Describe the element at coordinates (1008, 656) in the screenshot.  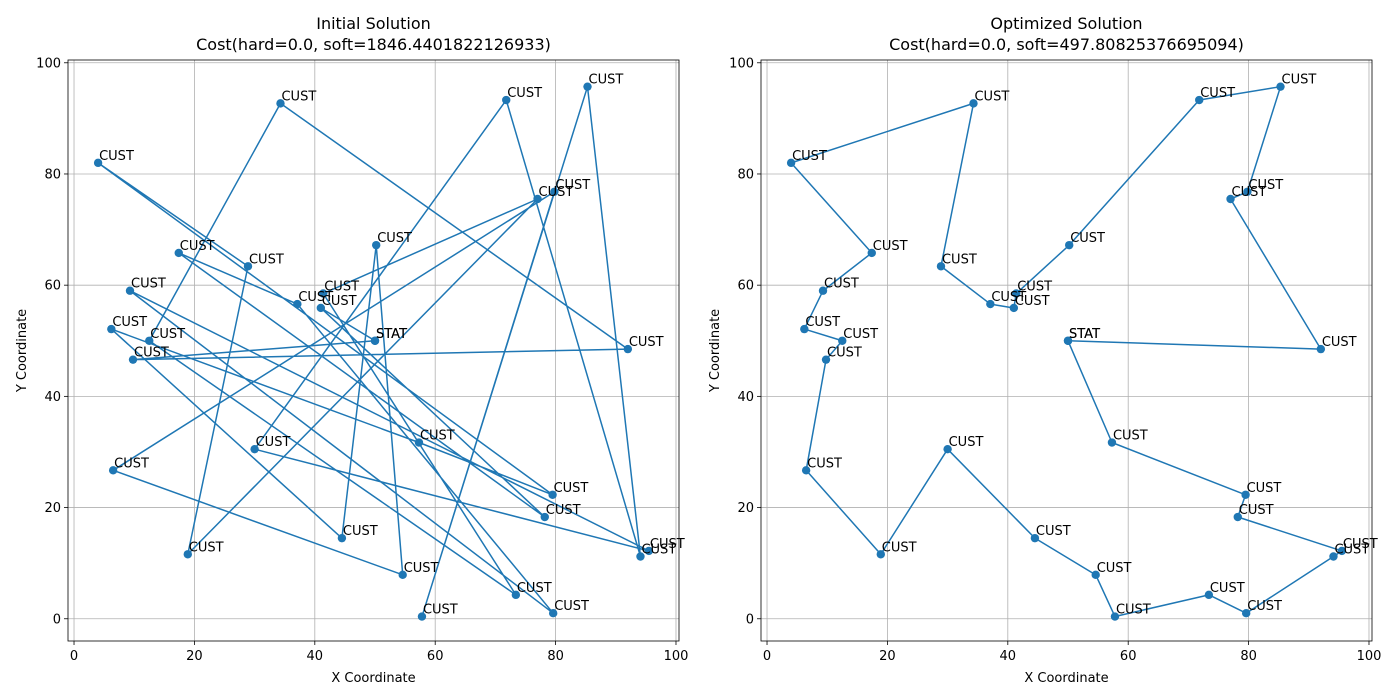
I see `x-tick-label: 40` at that location.